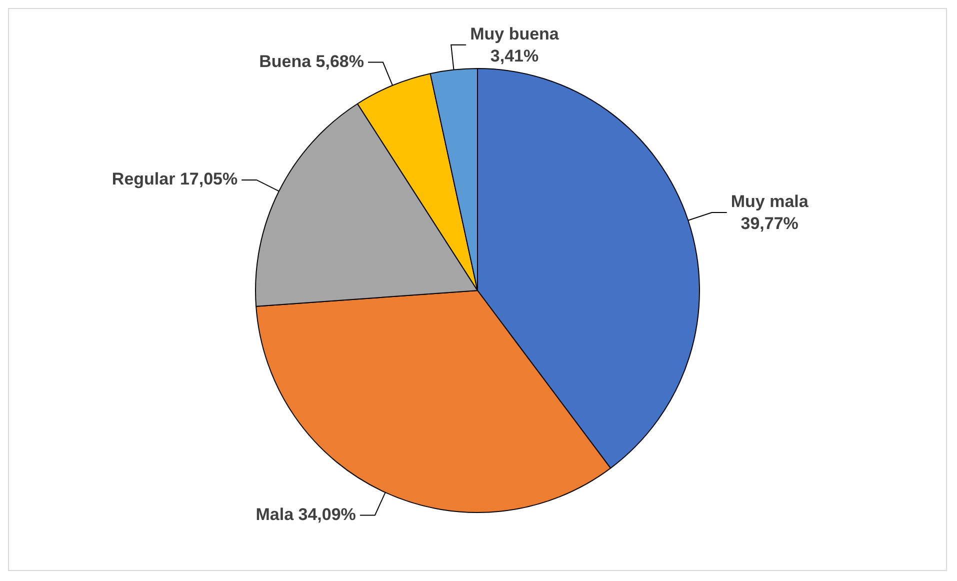 This screenshot has width=957, height=581. Describe the element at coordinates (514, 56) in the screenshot. I see `data-label: 3,41%` at that location.